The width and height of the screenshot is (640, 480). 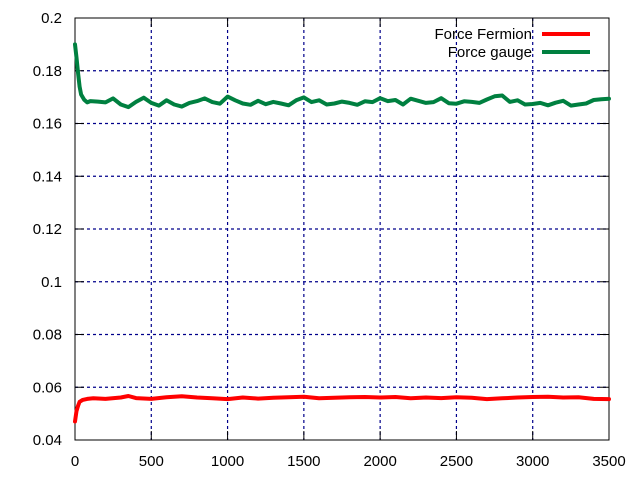 What do you see at coordinates (379, 461) in the screenshot?
I see `x-tick-label: 2000` at bounding box center [379, 461].